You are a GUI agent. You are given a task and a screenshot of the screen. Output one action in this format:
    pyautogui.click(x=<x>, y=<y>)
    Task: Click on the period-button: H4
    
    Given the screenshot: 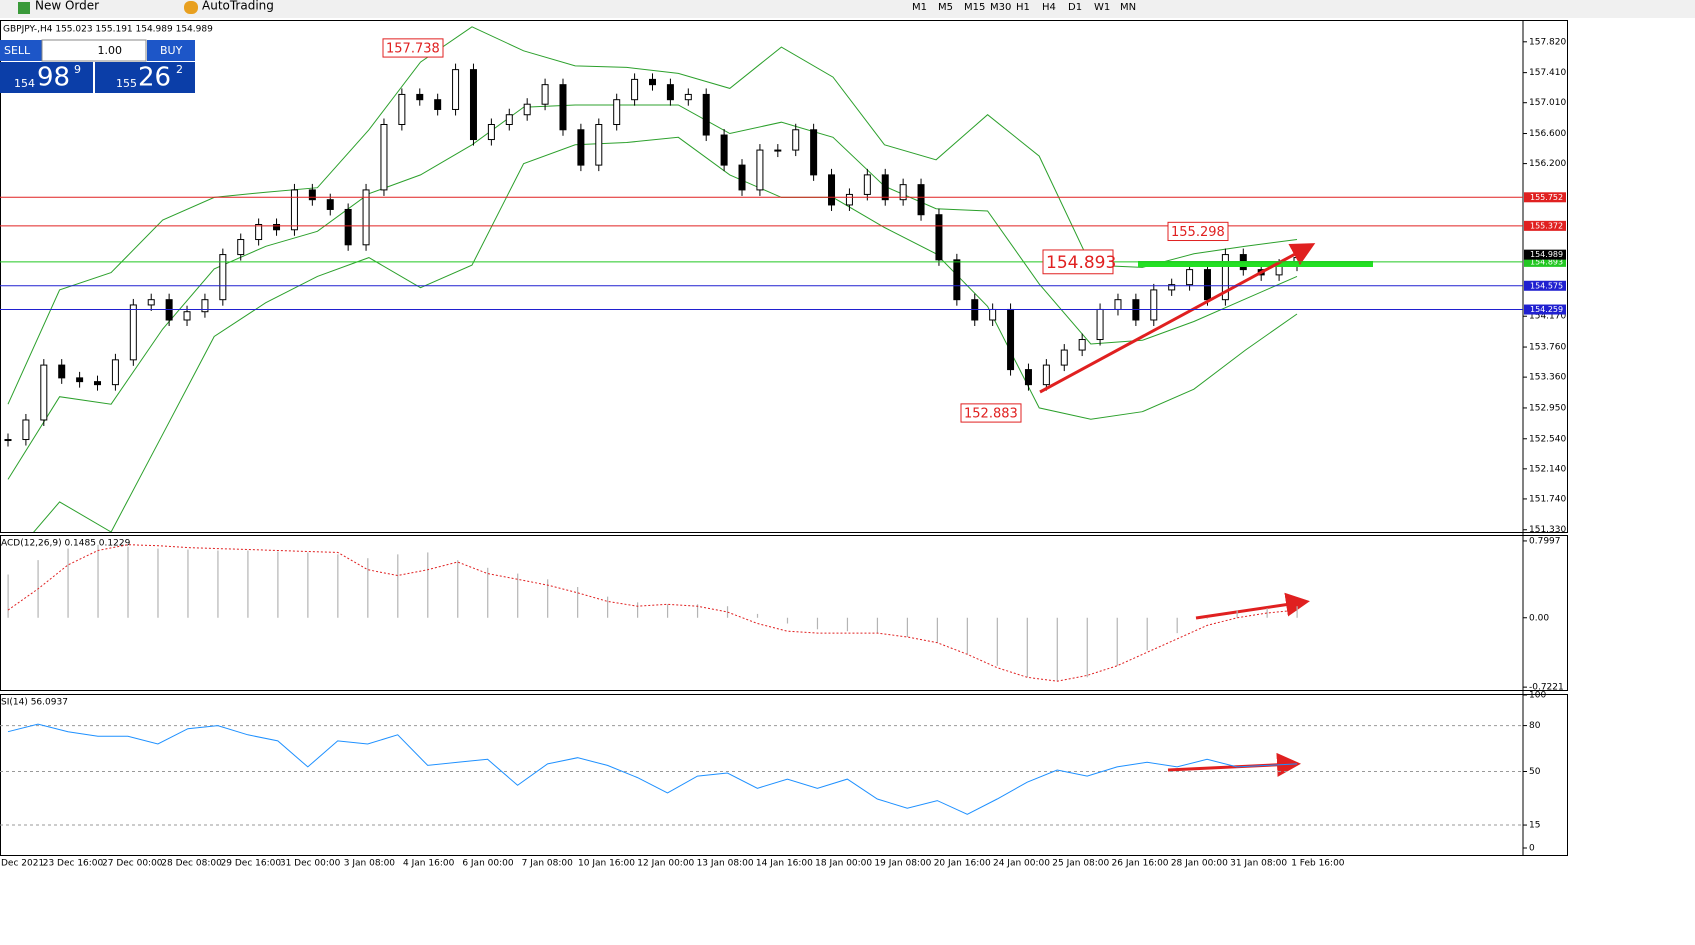 What is the action you would take?
    pyautogui.click(x=1049, y=7)
    